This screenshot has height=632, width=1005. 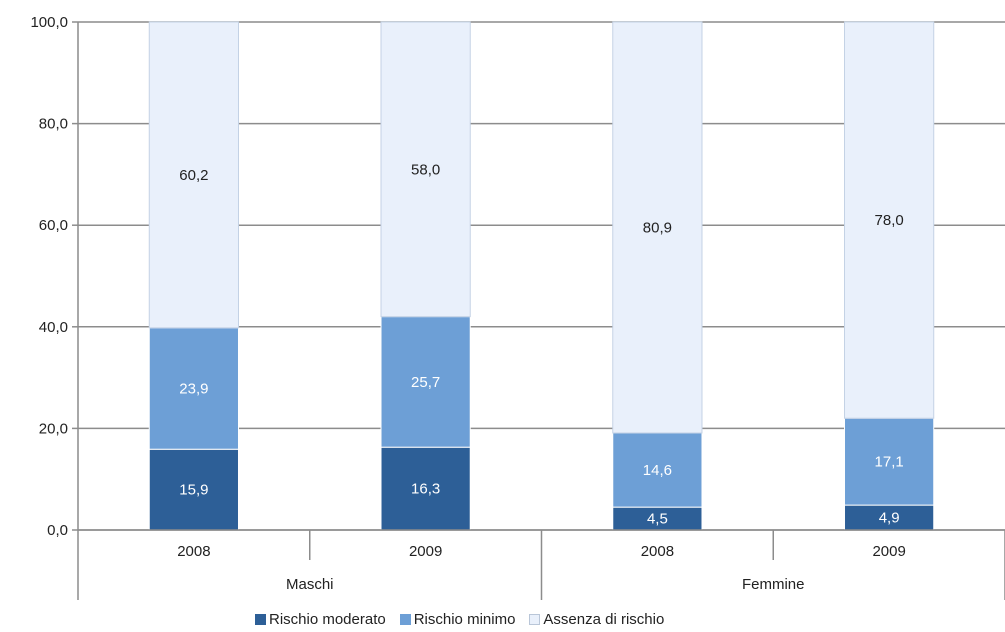 I want to click on data-label: 58,0, so click(x=425, y=169).